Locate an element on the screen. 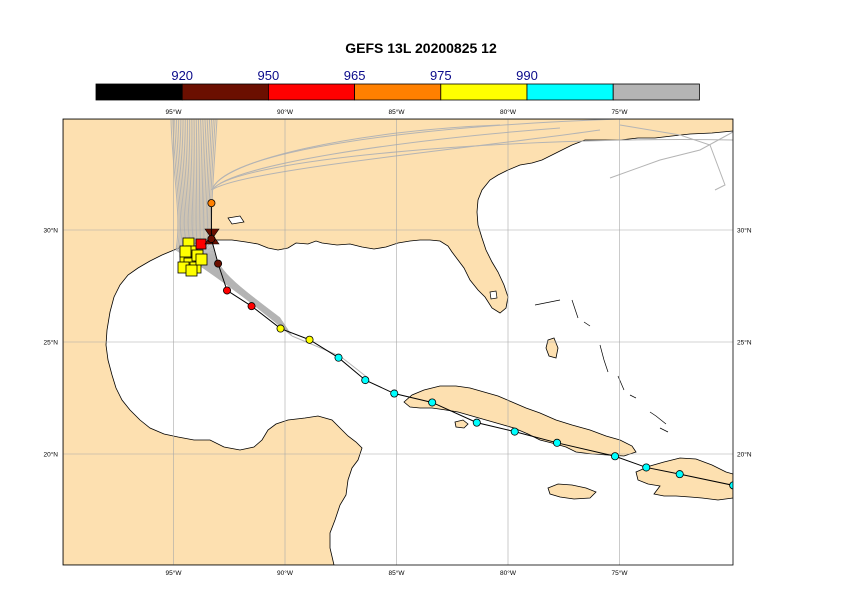 The width and height of the screenshot is (842, 596). pressure-color-legend: 920 950 965 975 990 is located at coordinates (397, 84).